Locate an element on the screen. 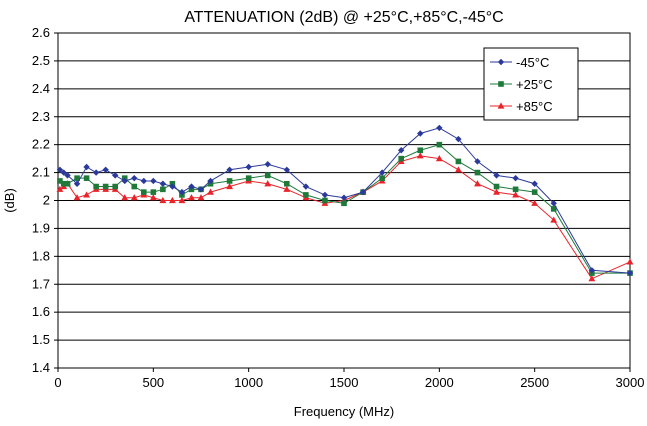 The height and width of the screenshot is (426, 647). chart-title: ATTENUATION (2dB) @ +25°C,+85°C,-45°C is located at coordinates (343, 17).